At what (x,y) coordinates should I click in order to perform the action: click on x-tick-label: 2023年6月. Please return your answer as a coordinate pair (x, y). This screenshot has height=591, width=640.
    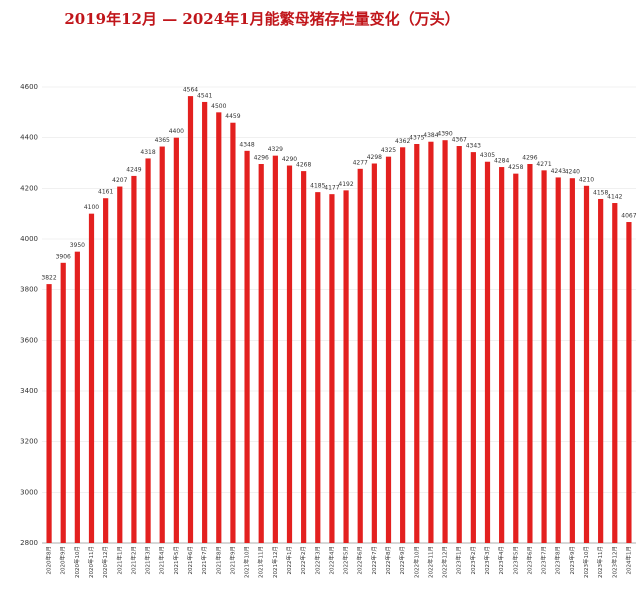
    Looking at the image, I should click on (529, 560).